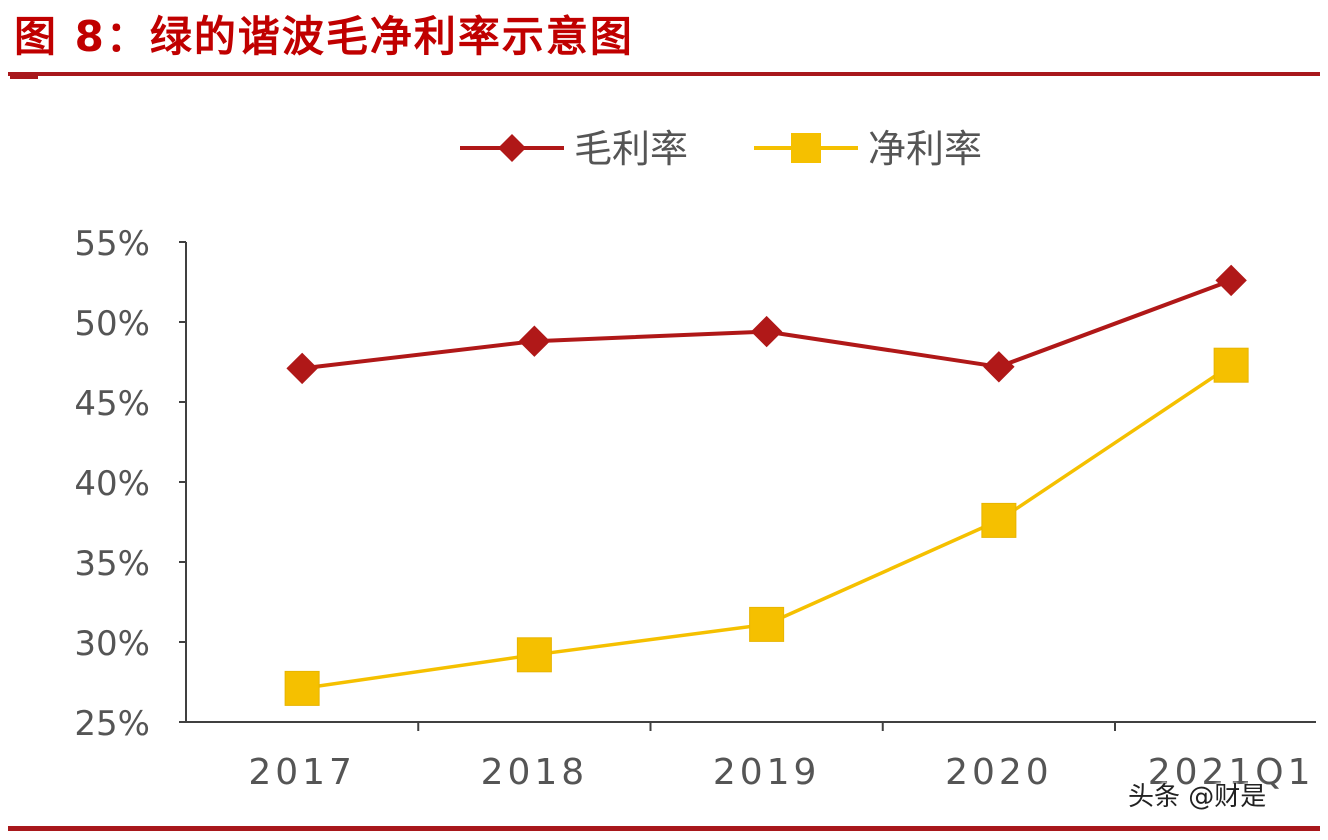 The height and width of the screenshot is (840, 1328). Describe the element at coordinates (535, 772) in the screenshot. I see `x-tick-label: 2018` at that location.